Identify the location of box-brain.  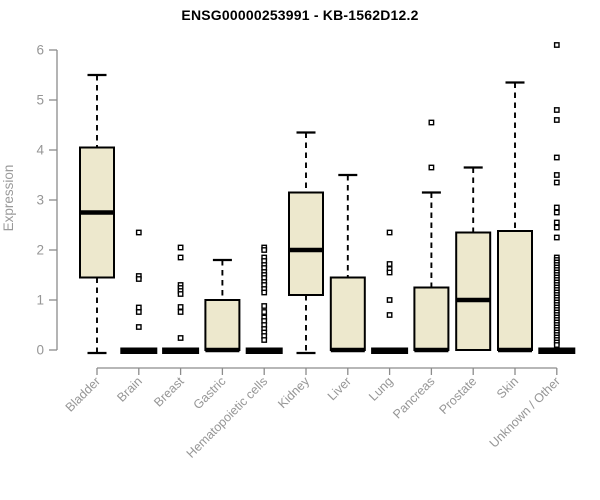
(139, 291).